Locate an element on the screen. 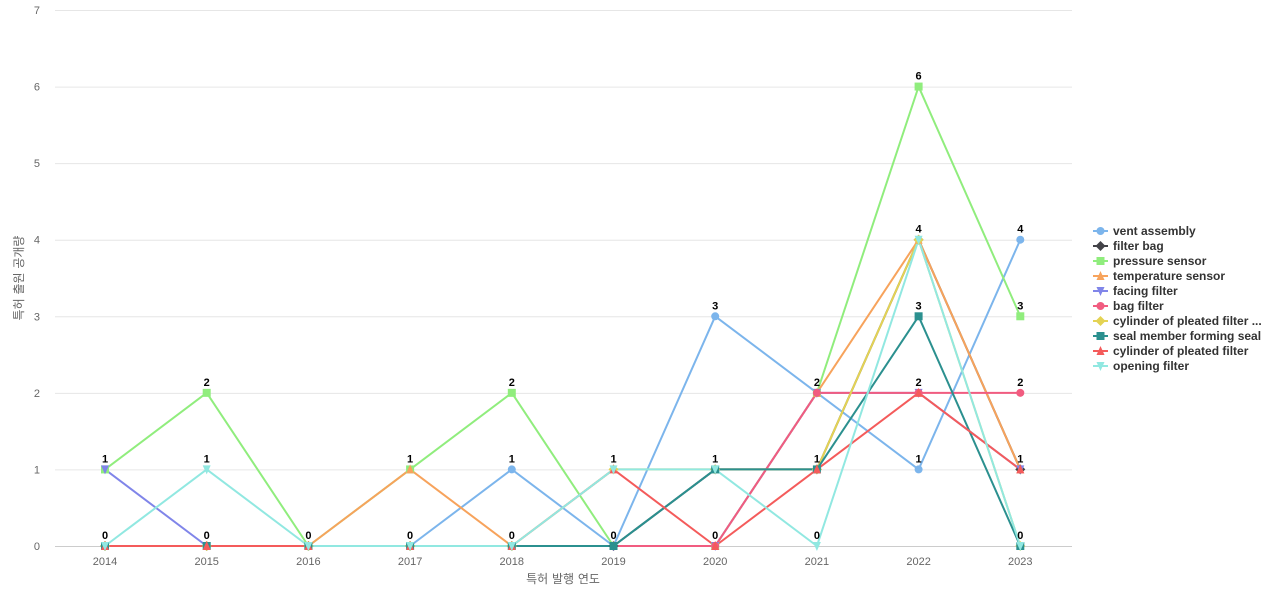 The image size is (1280, 600). y-tick-label: 4 is located at coordinates (37, 241).